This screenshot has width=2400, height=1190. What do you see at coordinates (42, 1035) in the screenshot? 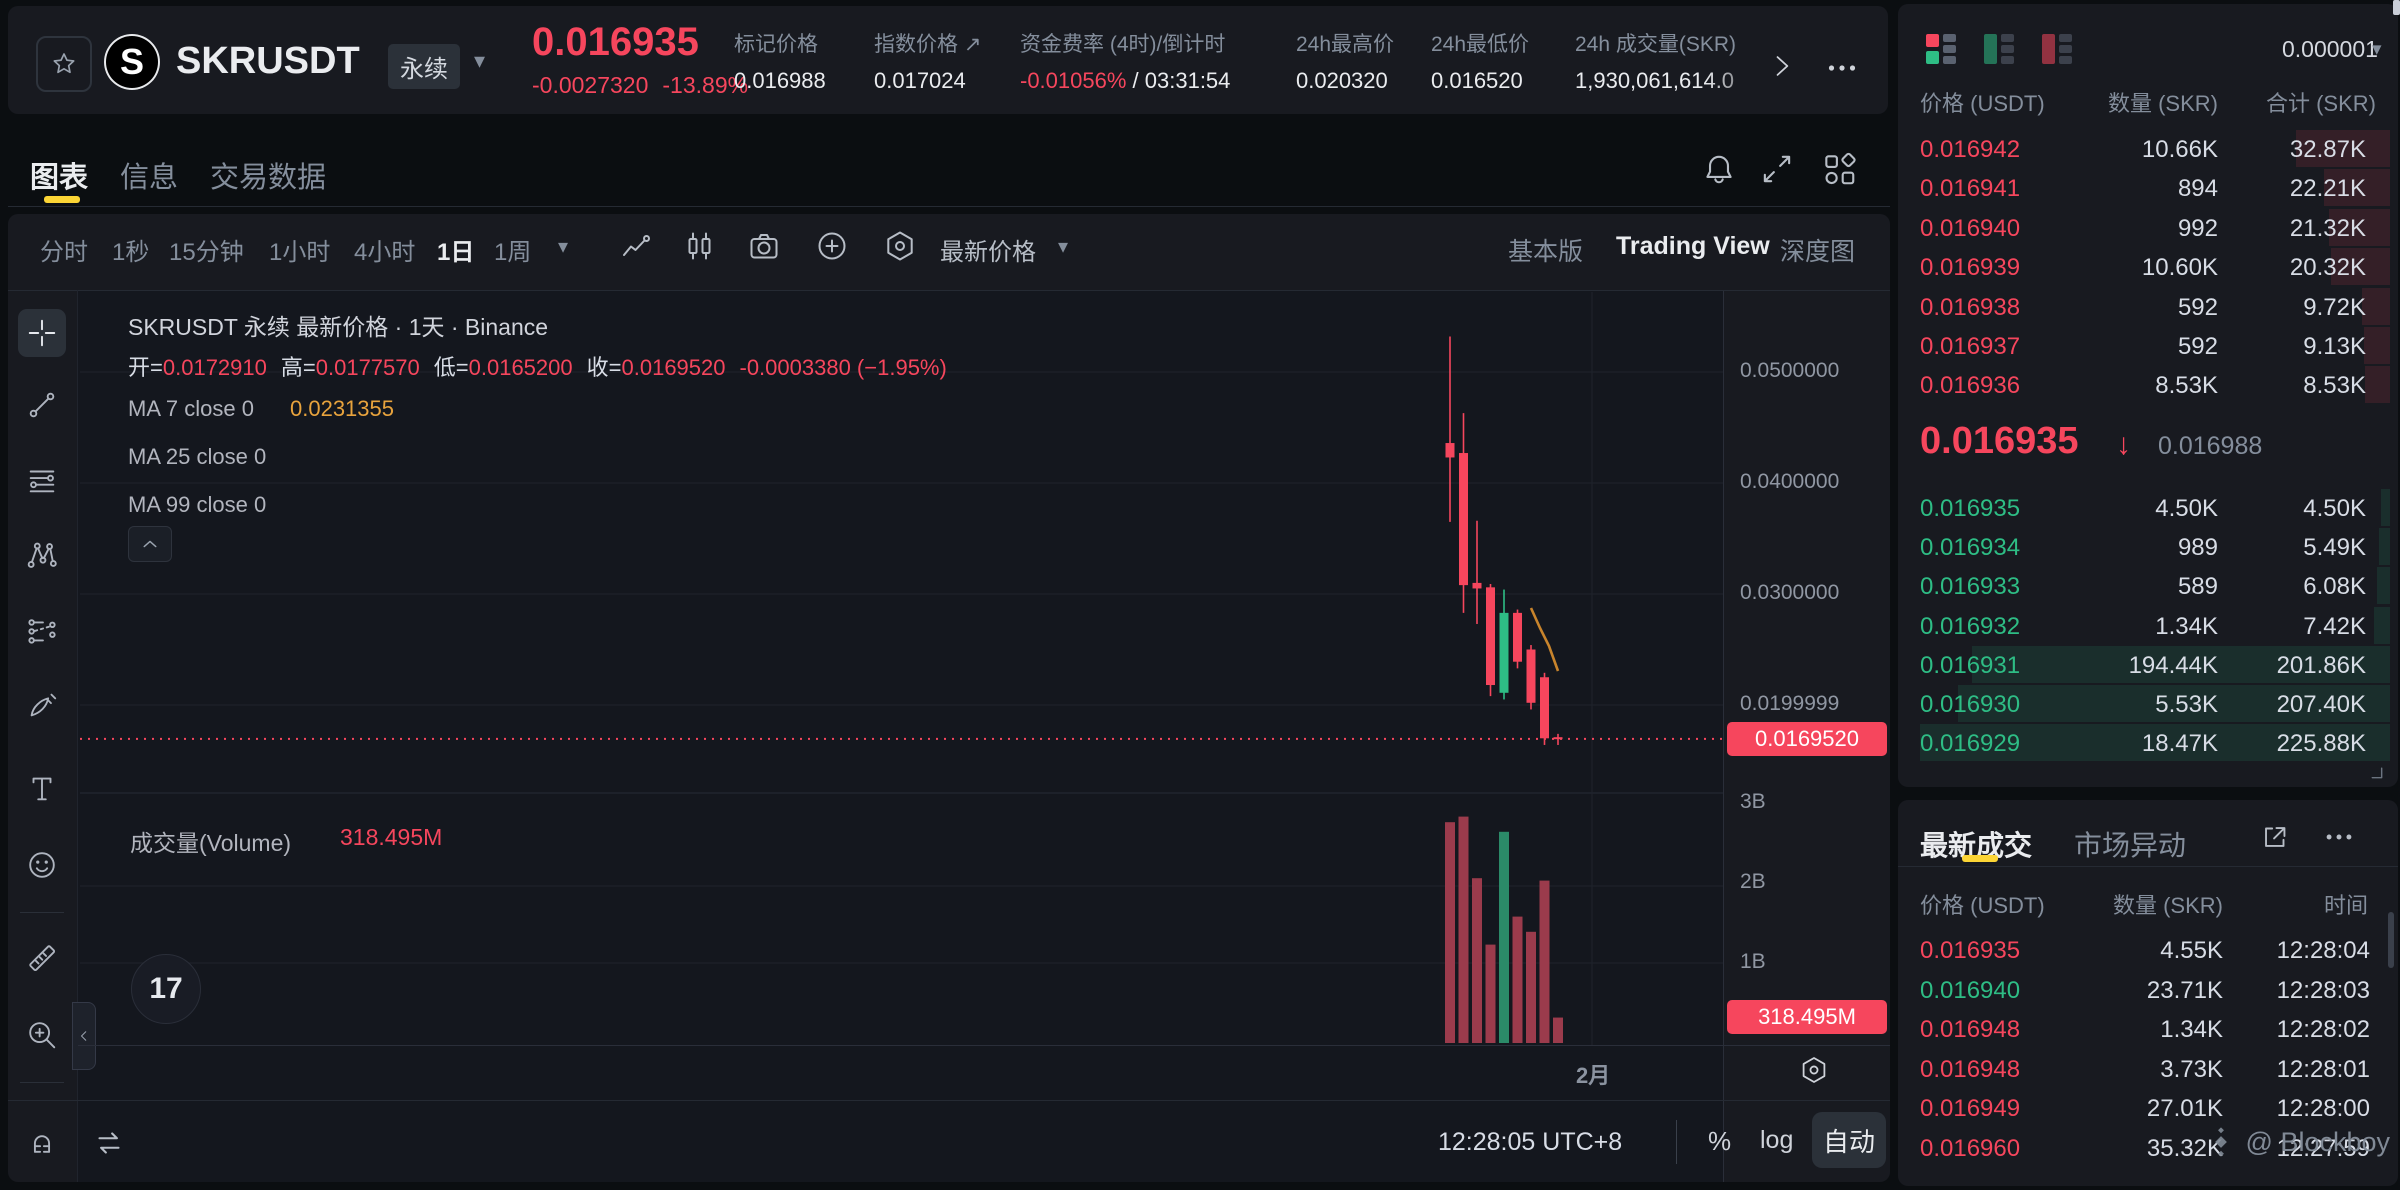
I see `zoom-in-tool` at bounding box center [42, 1035].